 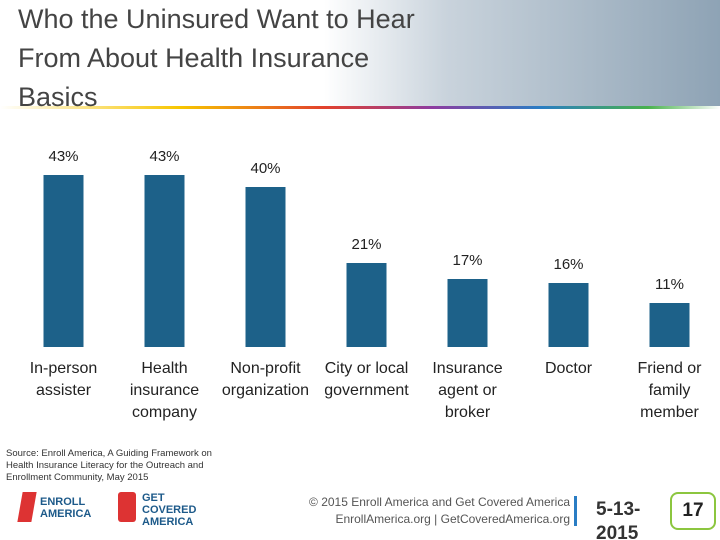 What do you see at coordinates (366, 379) in the screenshot?
I see `x-tick-label: City or local government` at bounding box center [366, 379].